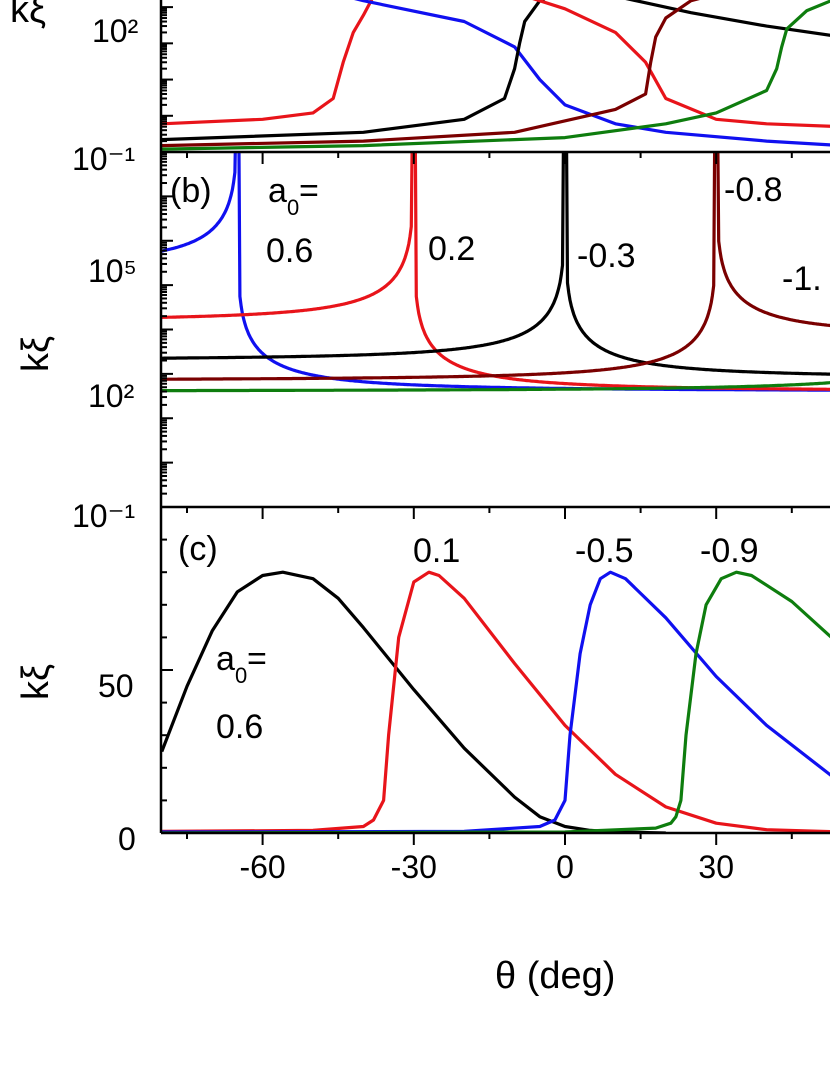 Image resolution: width=830 pixels, height=1080 pixels. I want to click on y-tick-label-a-2: 10⁻¹, so click(103, 159).